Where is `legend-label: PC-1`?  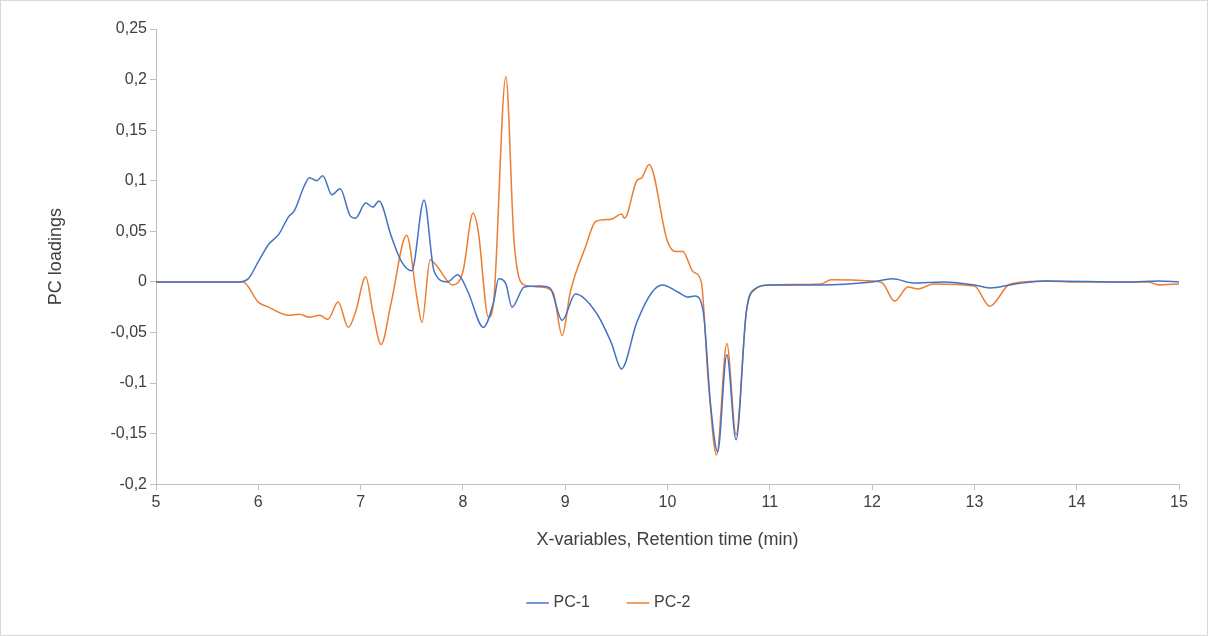 legend-label: PC-1 is located at coordinates (572, 602).